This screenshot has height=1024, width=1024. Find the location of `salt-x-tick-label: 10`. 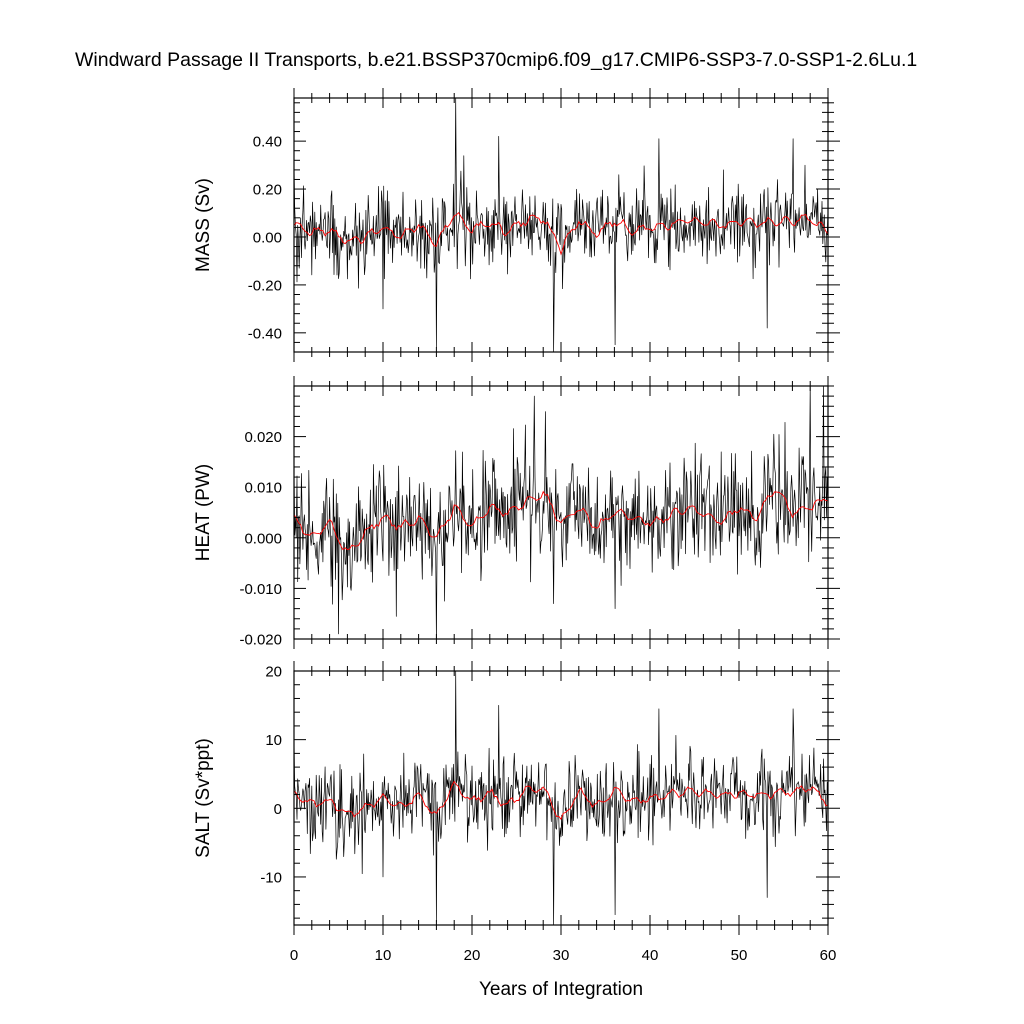

salt-x-tick-label: 10 is located at coordinates (383, 955).